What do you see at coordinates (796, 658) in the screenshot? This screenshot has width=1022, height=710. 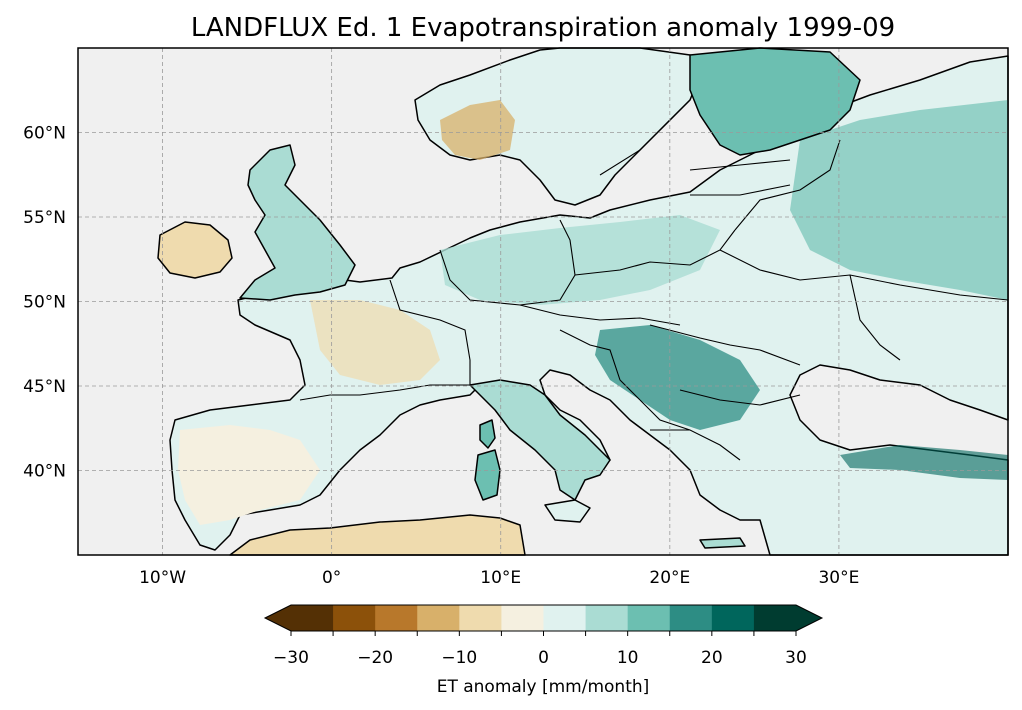 I see `colorbar-tick-label: 30` at bounding box center [796, 658].